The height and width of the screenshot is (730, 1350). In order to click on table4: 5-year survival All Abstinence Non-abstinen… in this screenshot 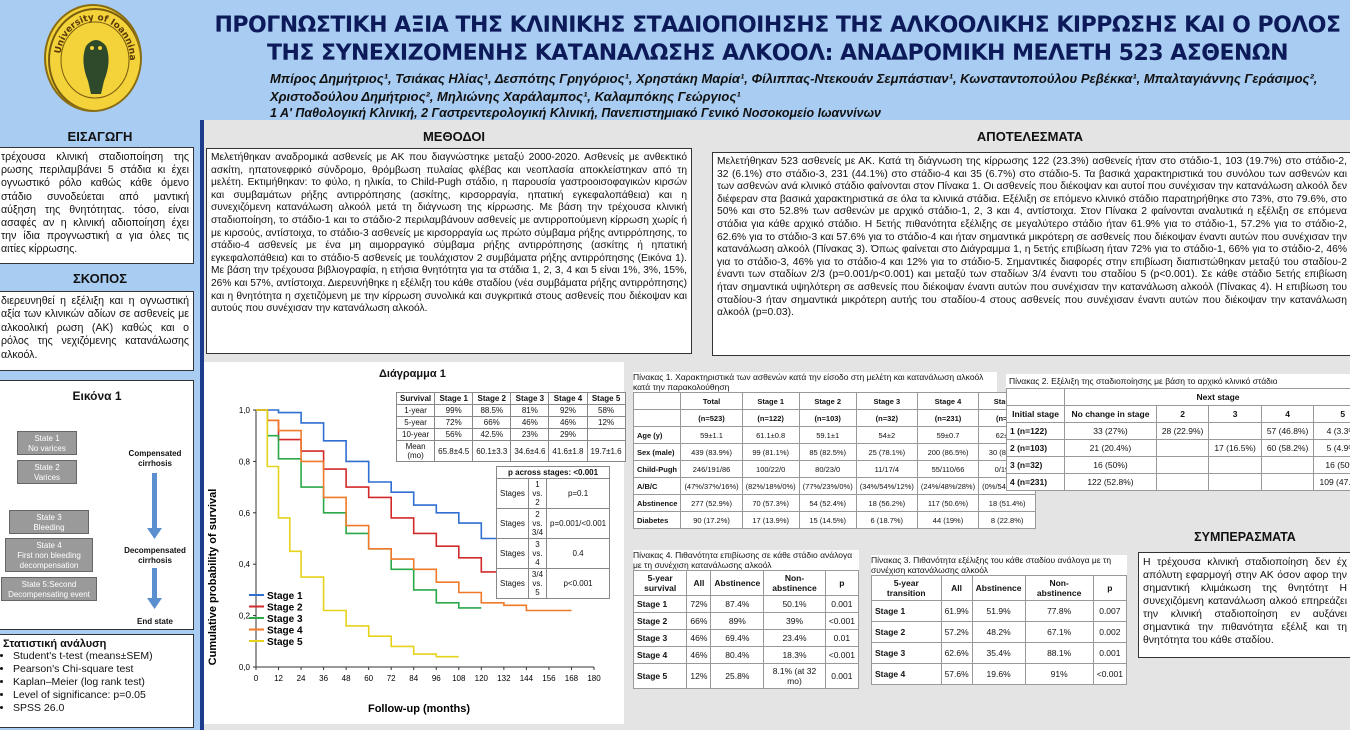, I will do `click(746, 629)`.